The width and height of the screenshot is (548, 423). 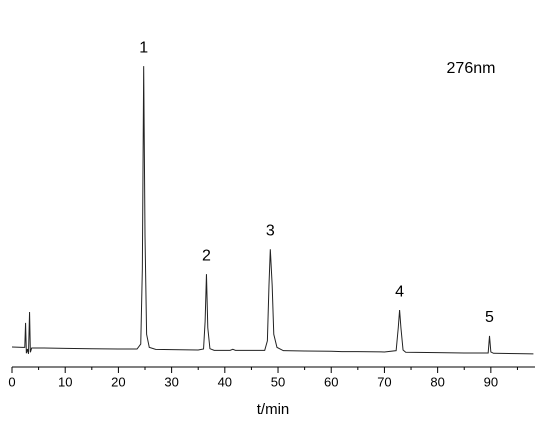 What do you see at coordinates (225, 381) in the screenshot?
I see `x-tick-label: 40` at bounding box center [225, 381].